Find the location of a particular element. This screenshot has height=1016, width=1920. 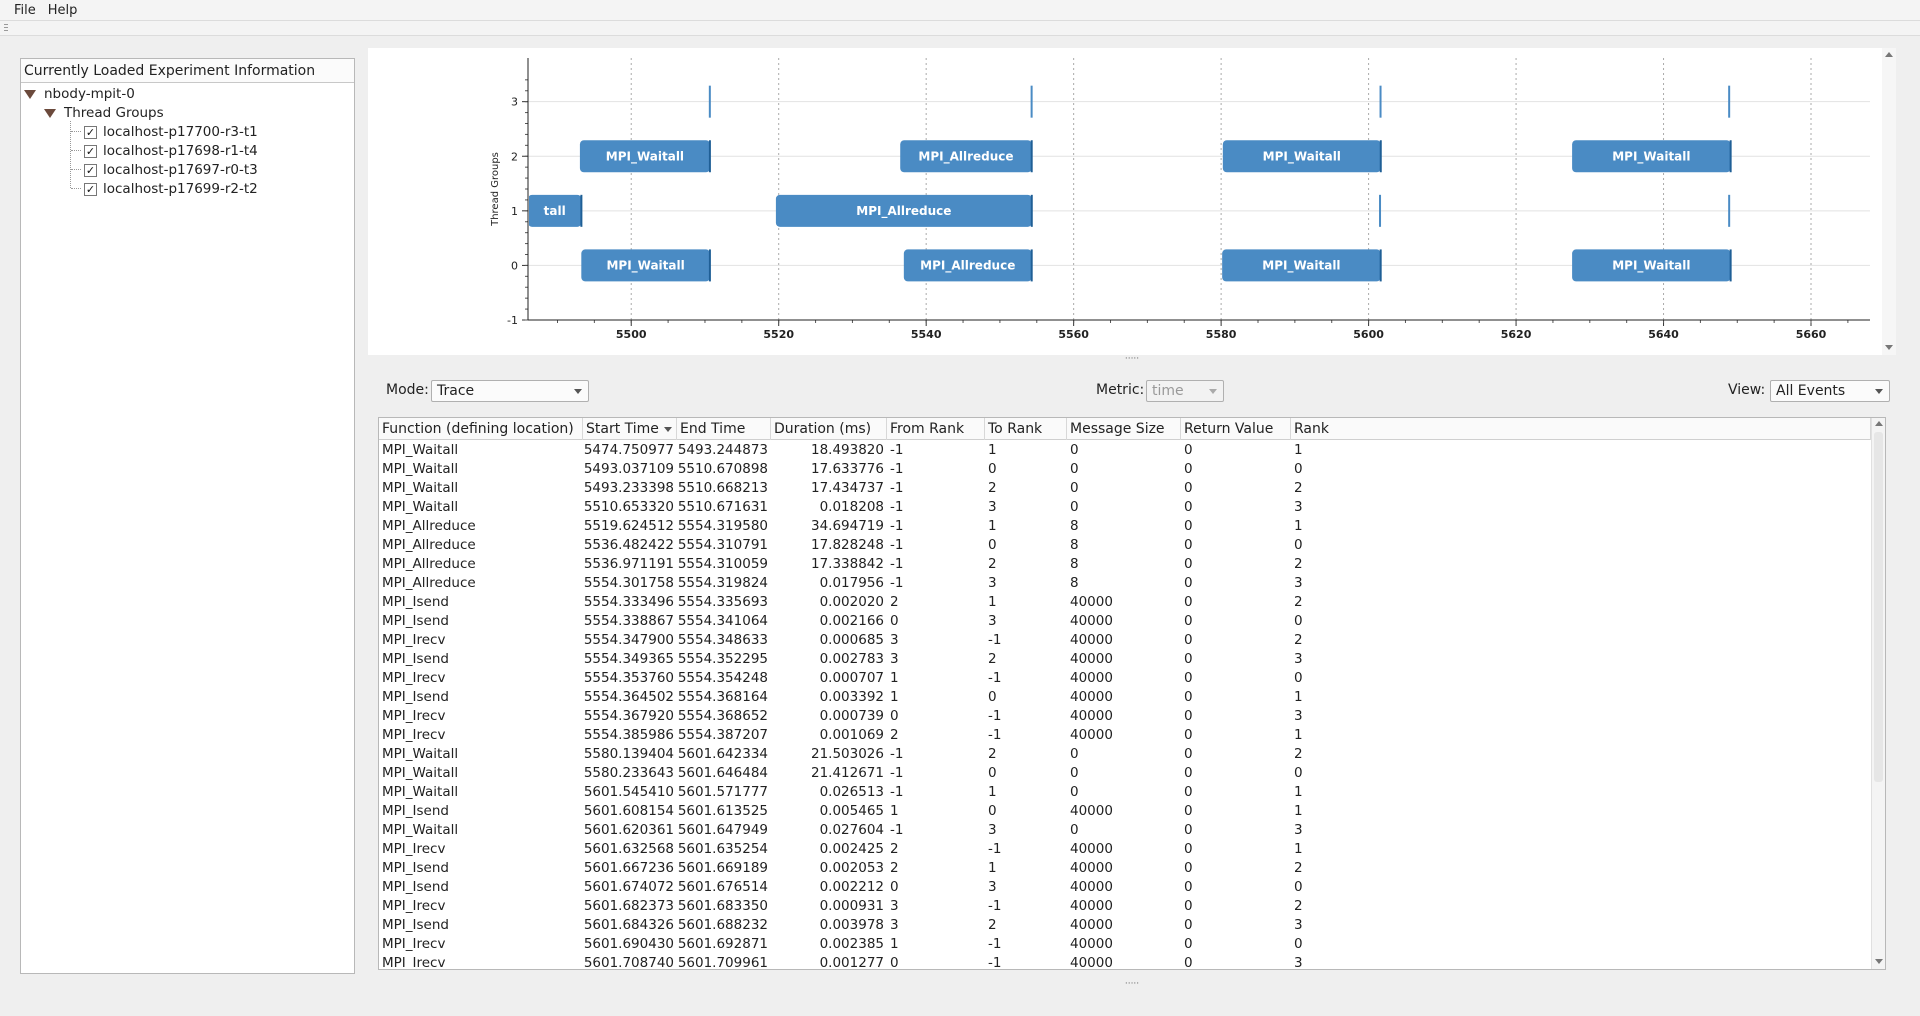

tree-item-thread-groups: Thread Groups is located at coordinates (104, 113).